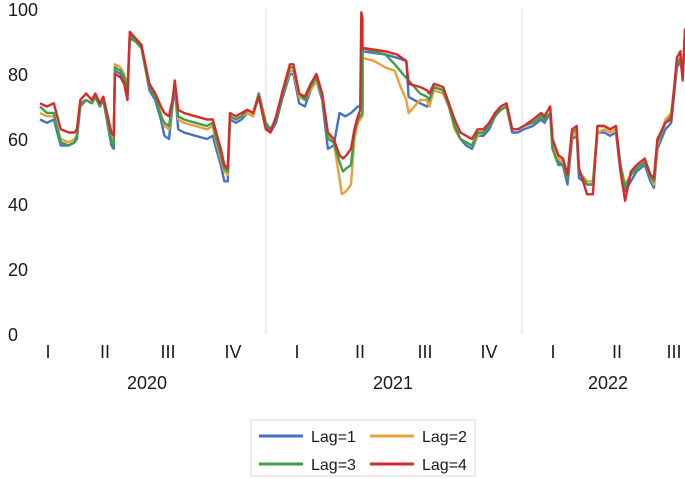 Image resolution: width=685 pixels, height=479 pixels. Describe the element at coordinates (147, 383) in the screenshot. I see `x-year-label: 2020` at that location.